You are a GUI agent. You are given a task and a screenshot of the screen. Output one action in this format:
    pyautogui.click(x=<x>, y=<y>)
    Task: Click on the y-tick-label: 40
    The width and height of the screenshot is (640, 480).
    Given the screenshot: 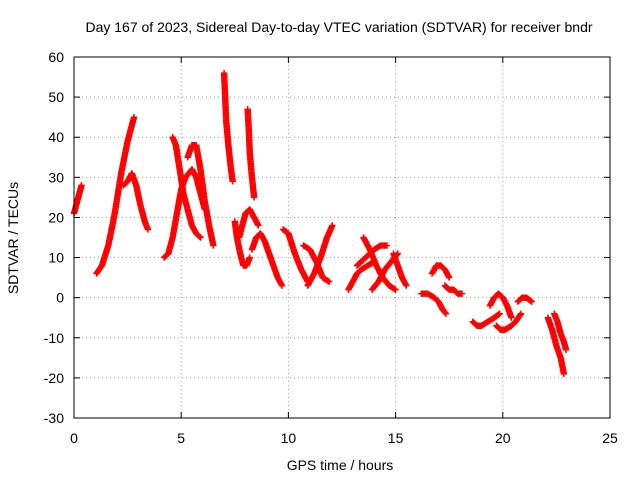 What is the action you would take?
    pyautogui.click(x=56, y=137)
    